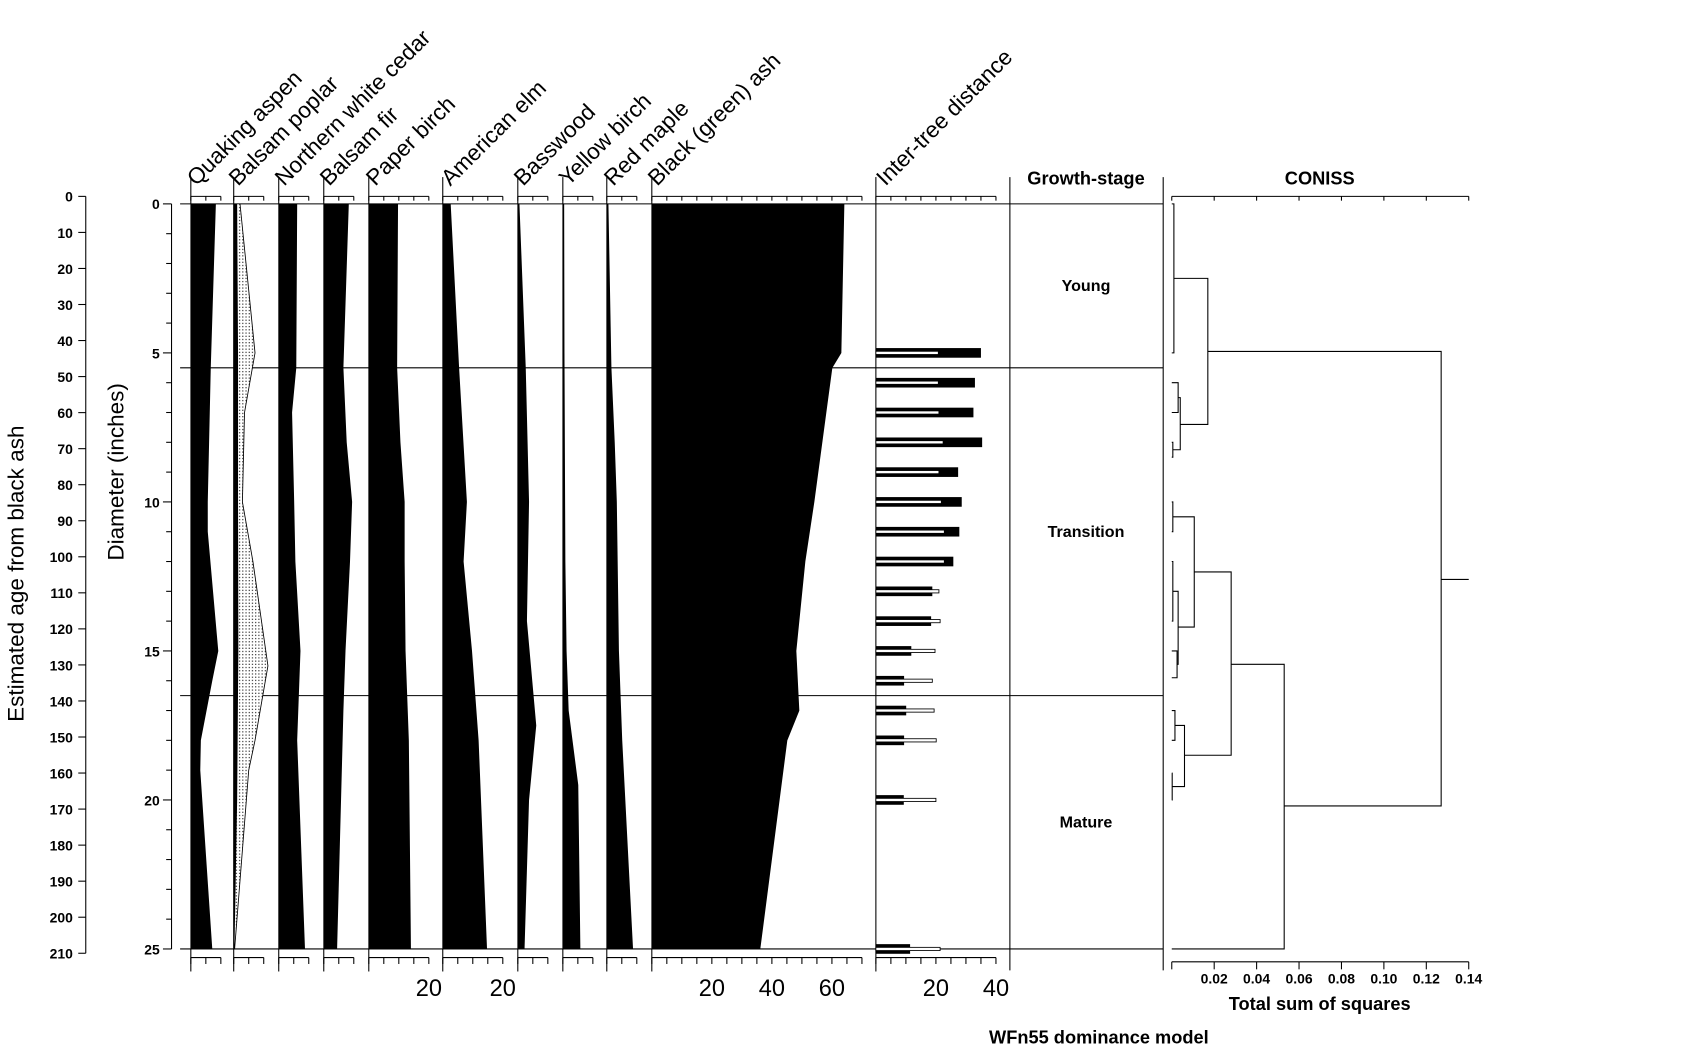 This screenshot has height=1051, width=1681. Describe the element at coordinates (65, 377) in the screenshot. I see `age-axis-tick-label: 50` at that location.